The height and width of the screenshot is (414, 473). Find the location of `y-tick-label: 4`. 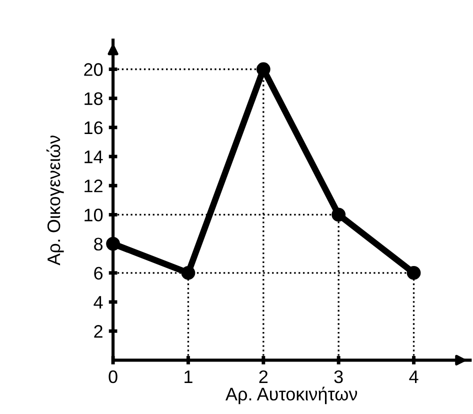

y-tick-label: 4 is located at coordinates (98, 302).